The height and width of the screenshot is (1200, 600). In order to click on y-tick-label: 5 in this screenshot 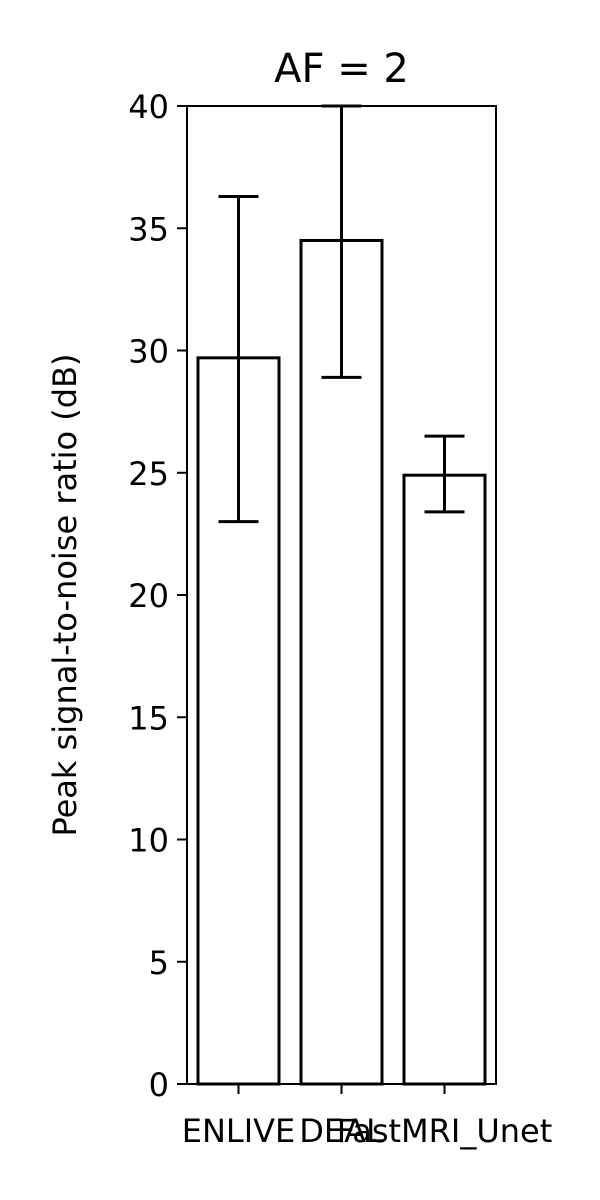, I will do `click(159, 963)`.